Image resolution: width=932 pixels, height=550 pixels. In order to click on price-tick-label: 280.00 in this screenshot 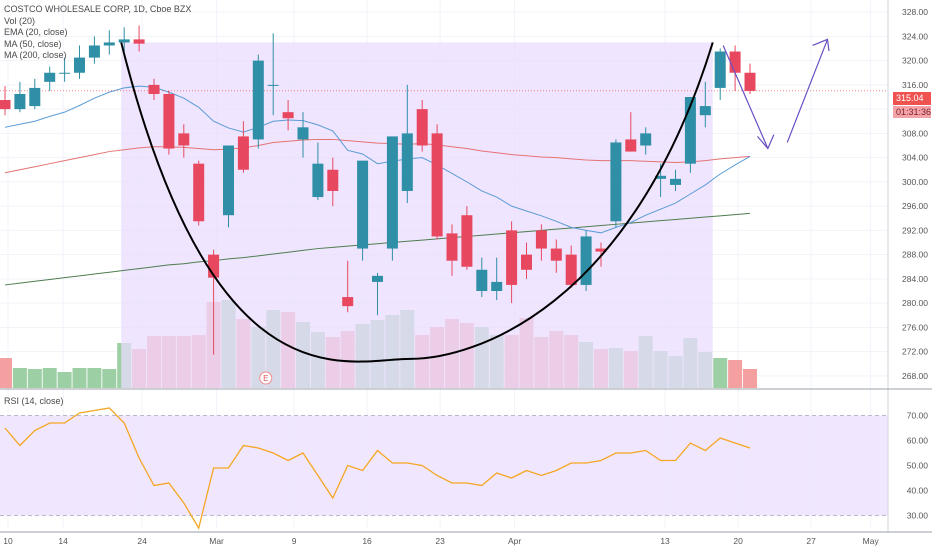, I will do `click(915, 303)`.